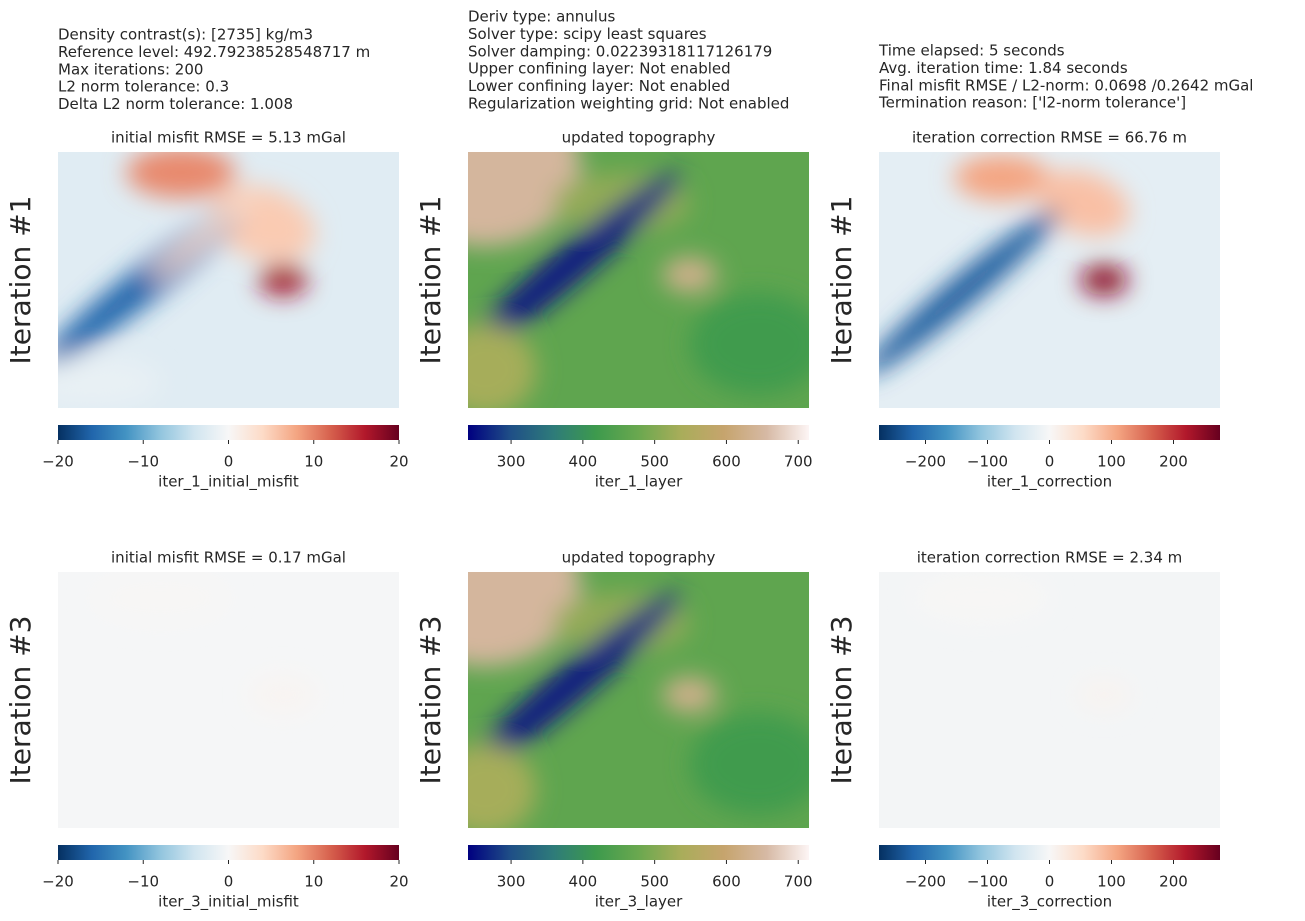  I want to click on annotation: Max iterations: 200, so click(130, 69).